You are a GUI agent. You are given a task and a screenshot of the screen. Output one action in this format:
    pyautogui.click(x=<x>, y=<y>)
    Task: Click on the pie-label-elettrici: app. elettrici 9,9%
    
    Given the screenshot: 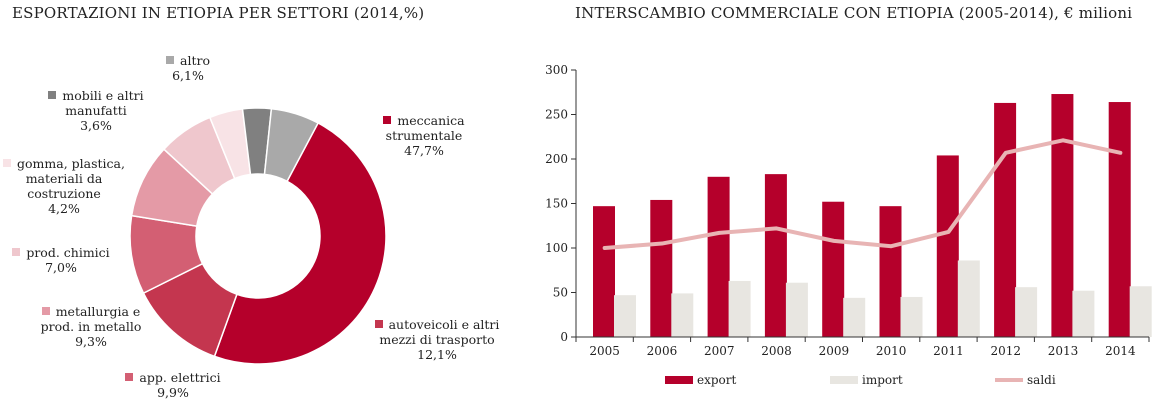 What is the action you would take?
    pyautogui.click(x=173, y=385)
    